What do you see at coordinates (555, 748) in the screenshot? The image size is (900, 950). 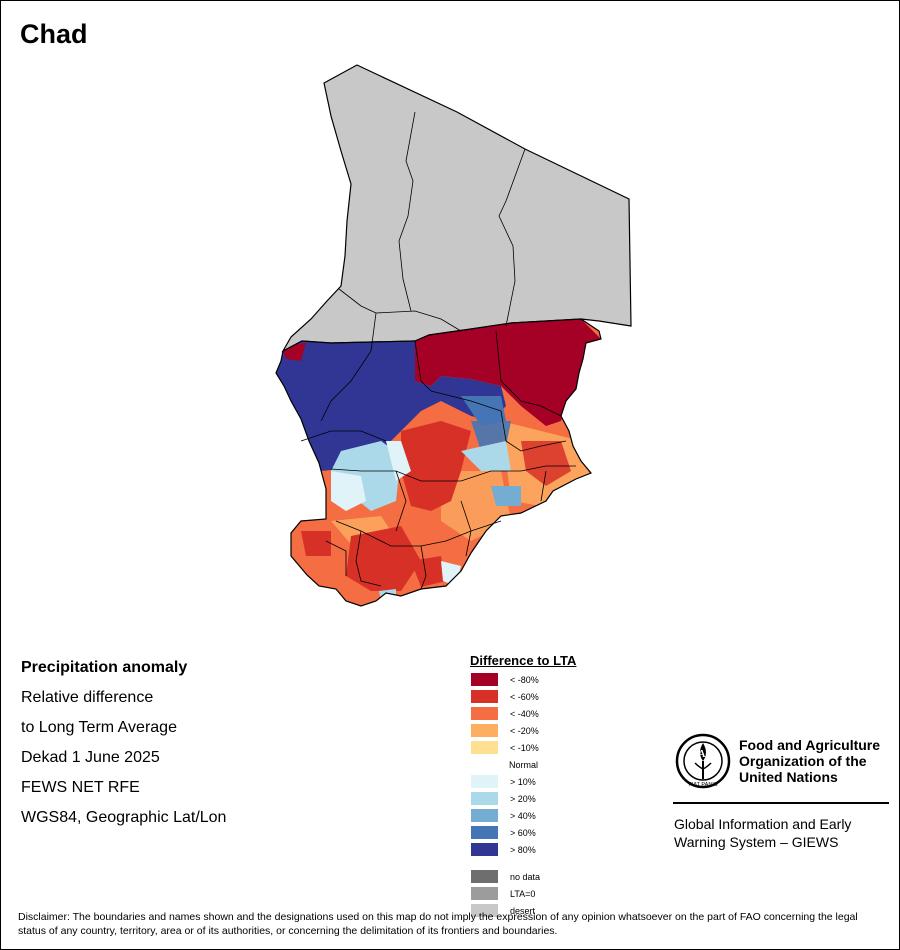 I see `legend-row: < -10%` at bounding box center [555, 748].